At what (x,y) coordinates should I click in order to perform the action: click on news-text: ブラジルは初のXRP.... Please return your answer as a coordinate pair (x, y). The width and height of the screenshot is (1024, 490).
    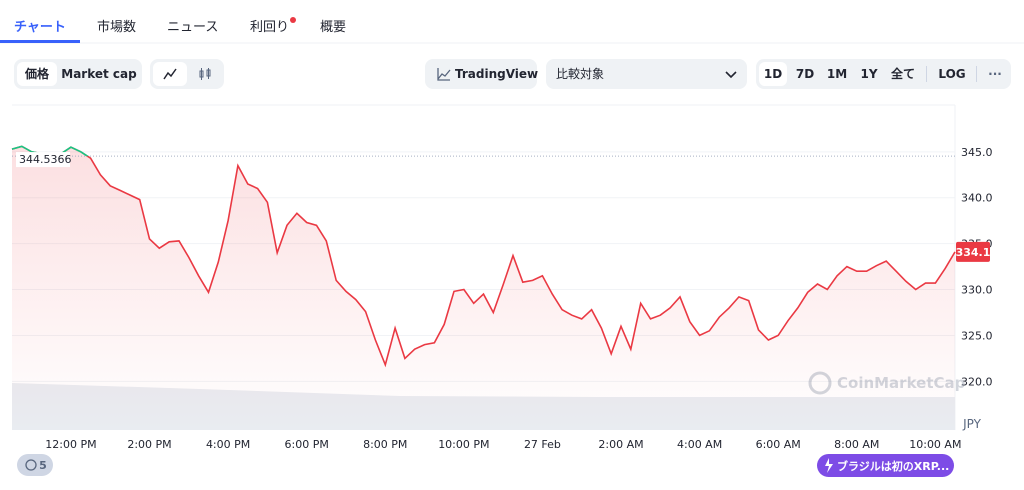
    Looking at the image, I should click on (893, 466).